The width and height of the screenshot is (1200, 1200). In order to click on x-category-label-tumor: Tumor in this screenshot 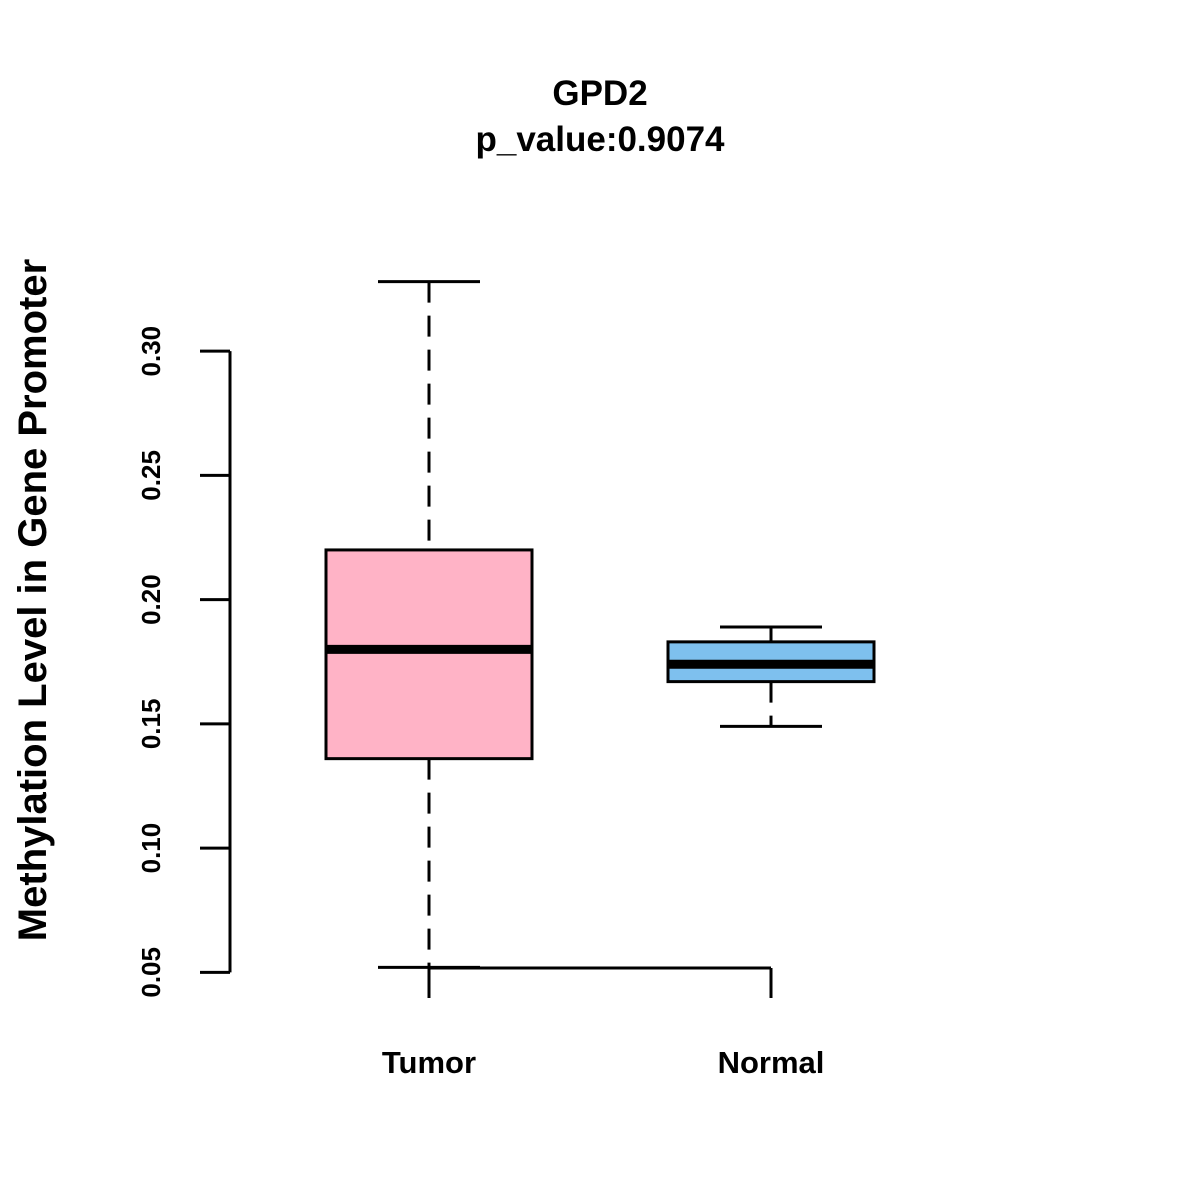, I will do `click(429, 1062)`.